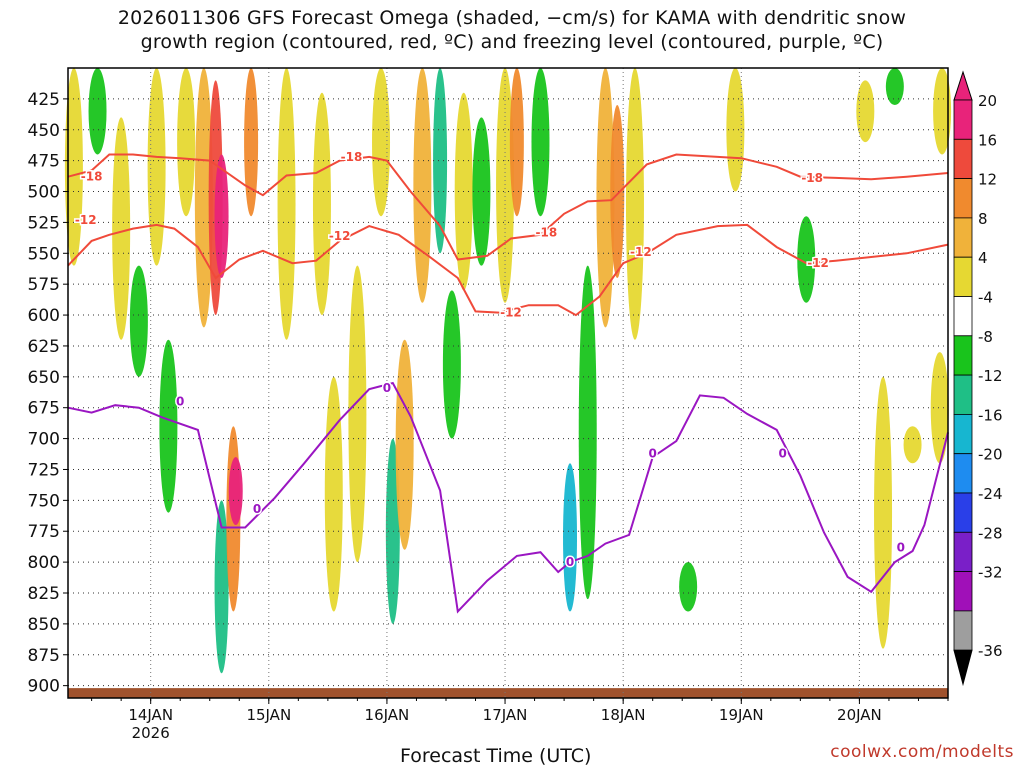 The height and width of the screenshot is (768, 1024). Describe the element at coordinates (653, 453) in the screenshot. I see `contour-label-2-4: 0` at that location.